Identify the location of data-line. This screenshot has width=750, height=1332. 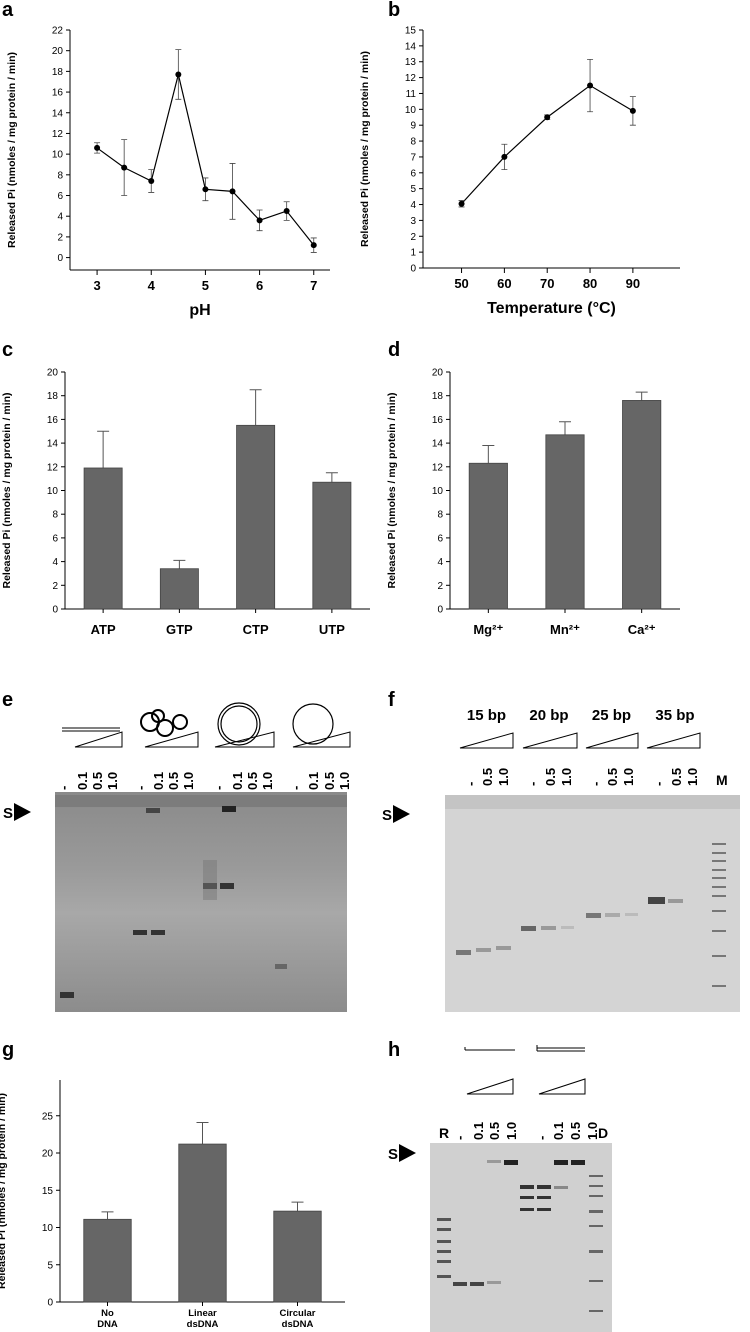
(547, 144).